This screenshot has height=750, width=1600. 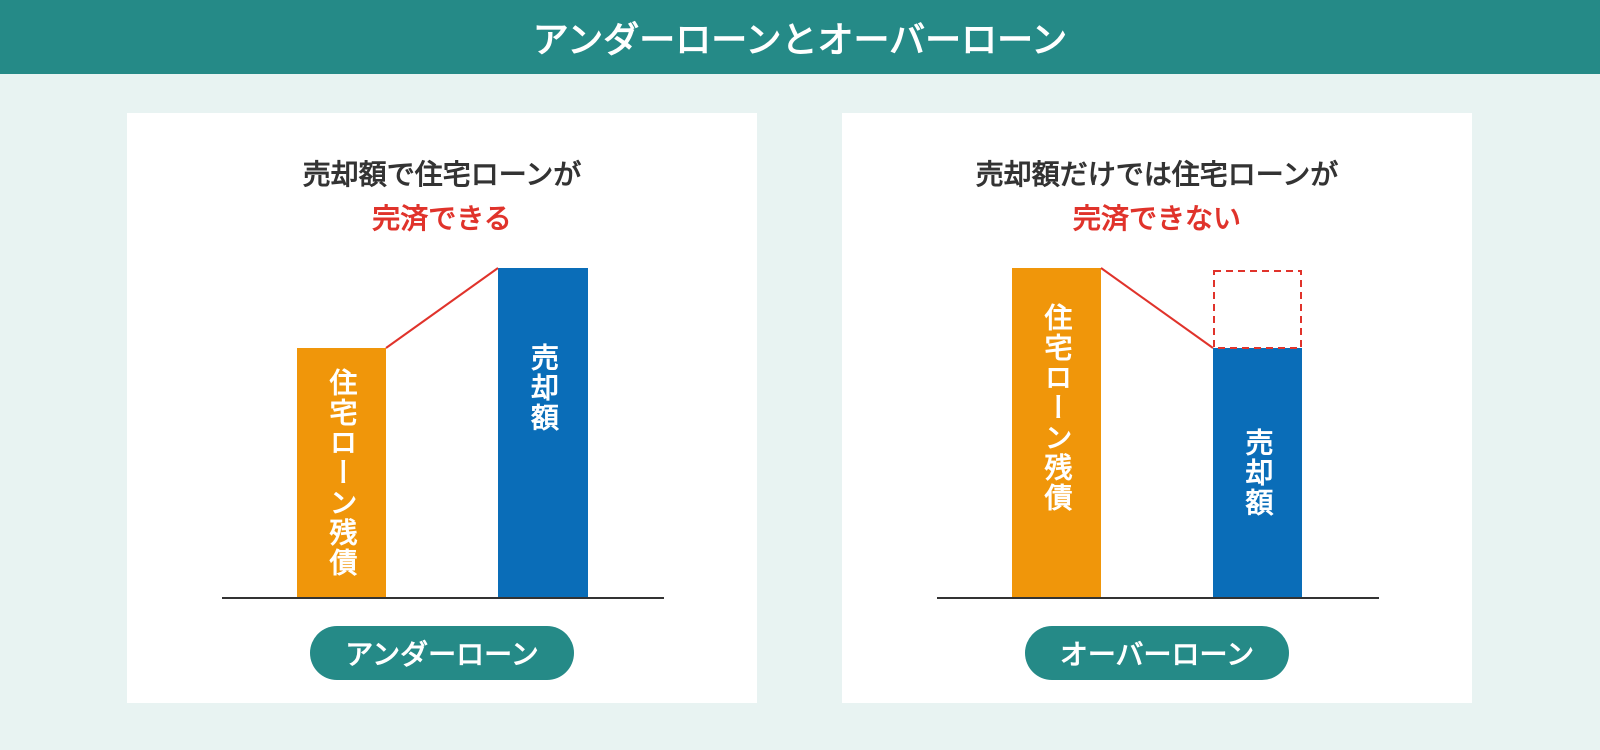 I want to click on header-title: アンダーローンとオーバーローン, so click(x=800, y=37).